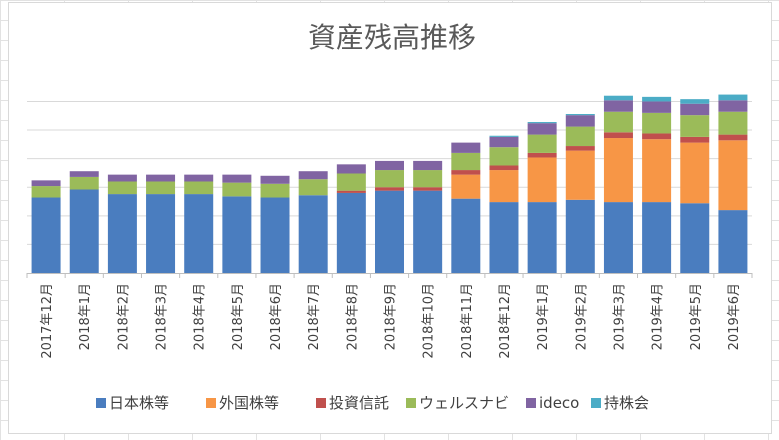 The height and width of the screenshot is (440, 779). What do you see at coordinates (132, 403) in the screenshot?
I see `legend-item: 日本株等` at bounding box center [132, 403].